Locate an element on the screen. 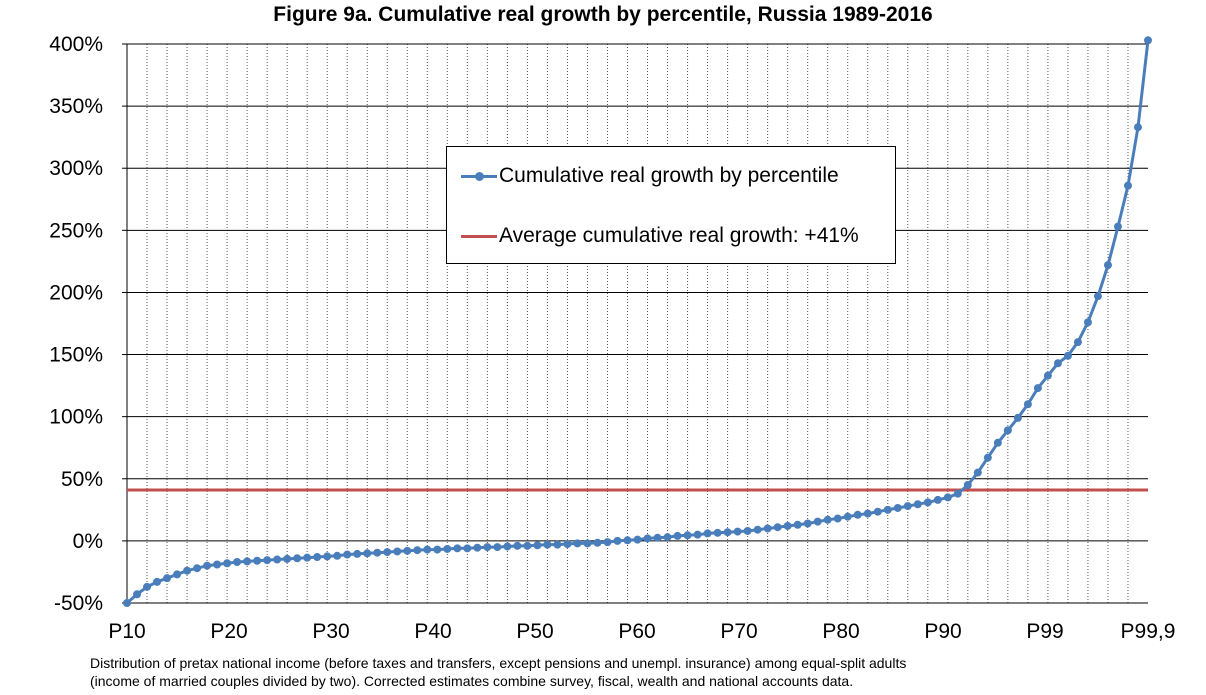 This screenshot has width=1206, height=695. x-tick-label: P90 is located at coordinates (942, 631).